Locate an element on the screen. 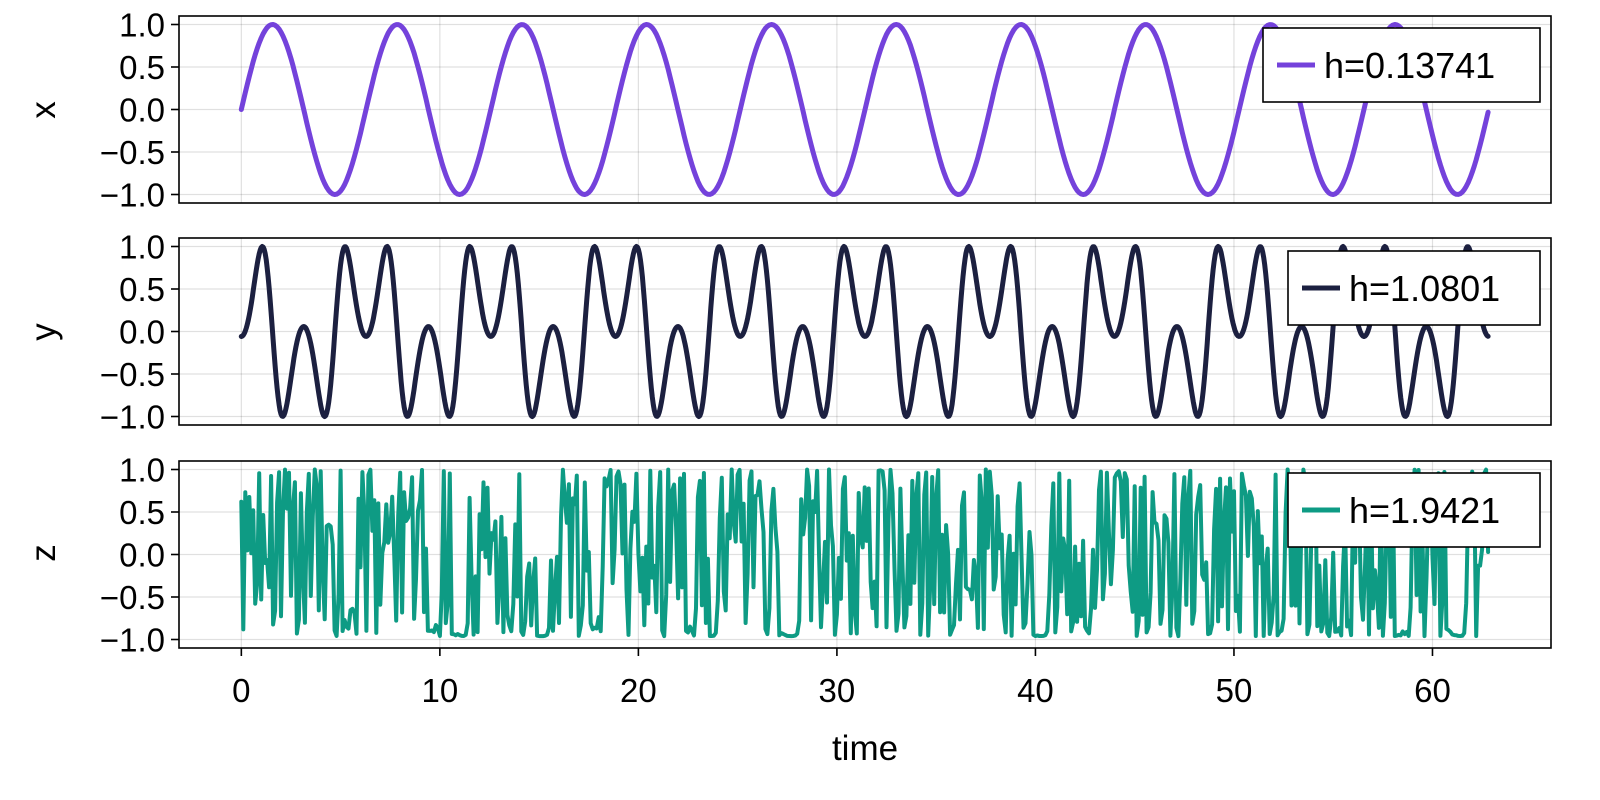 The width and height of the screenshot is (1600, 800). panel-y-y-tick-label-3: −0.5 is located at coordinates (132, 374).